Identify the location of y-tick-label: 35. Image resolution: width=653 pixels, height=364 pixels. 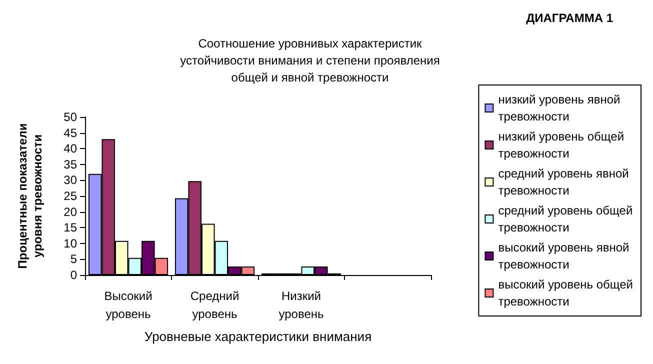
(71, 164).